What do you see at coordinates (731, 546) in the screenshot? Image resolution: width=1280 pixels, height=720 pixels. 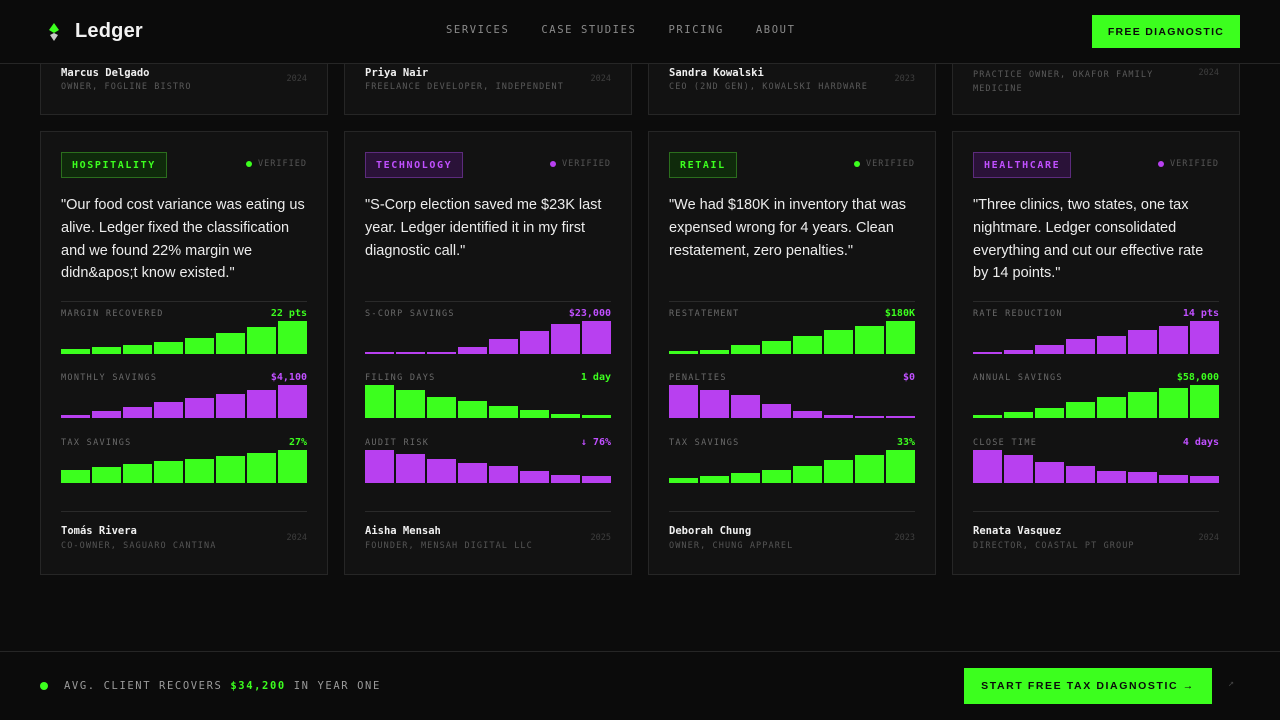 I see `person-role: OWNER, CHUNG APPAREL` at bounding box center [731, 546].